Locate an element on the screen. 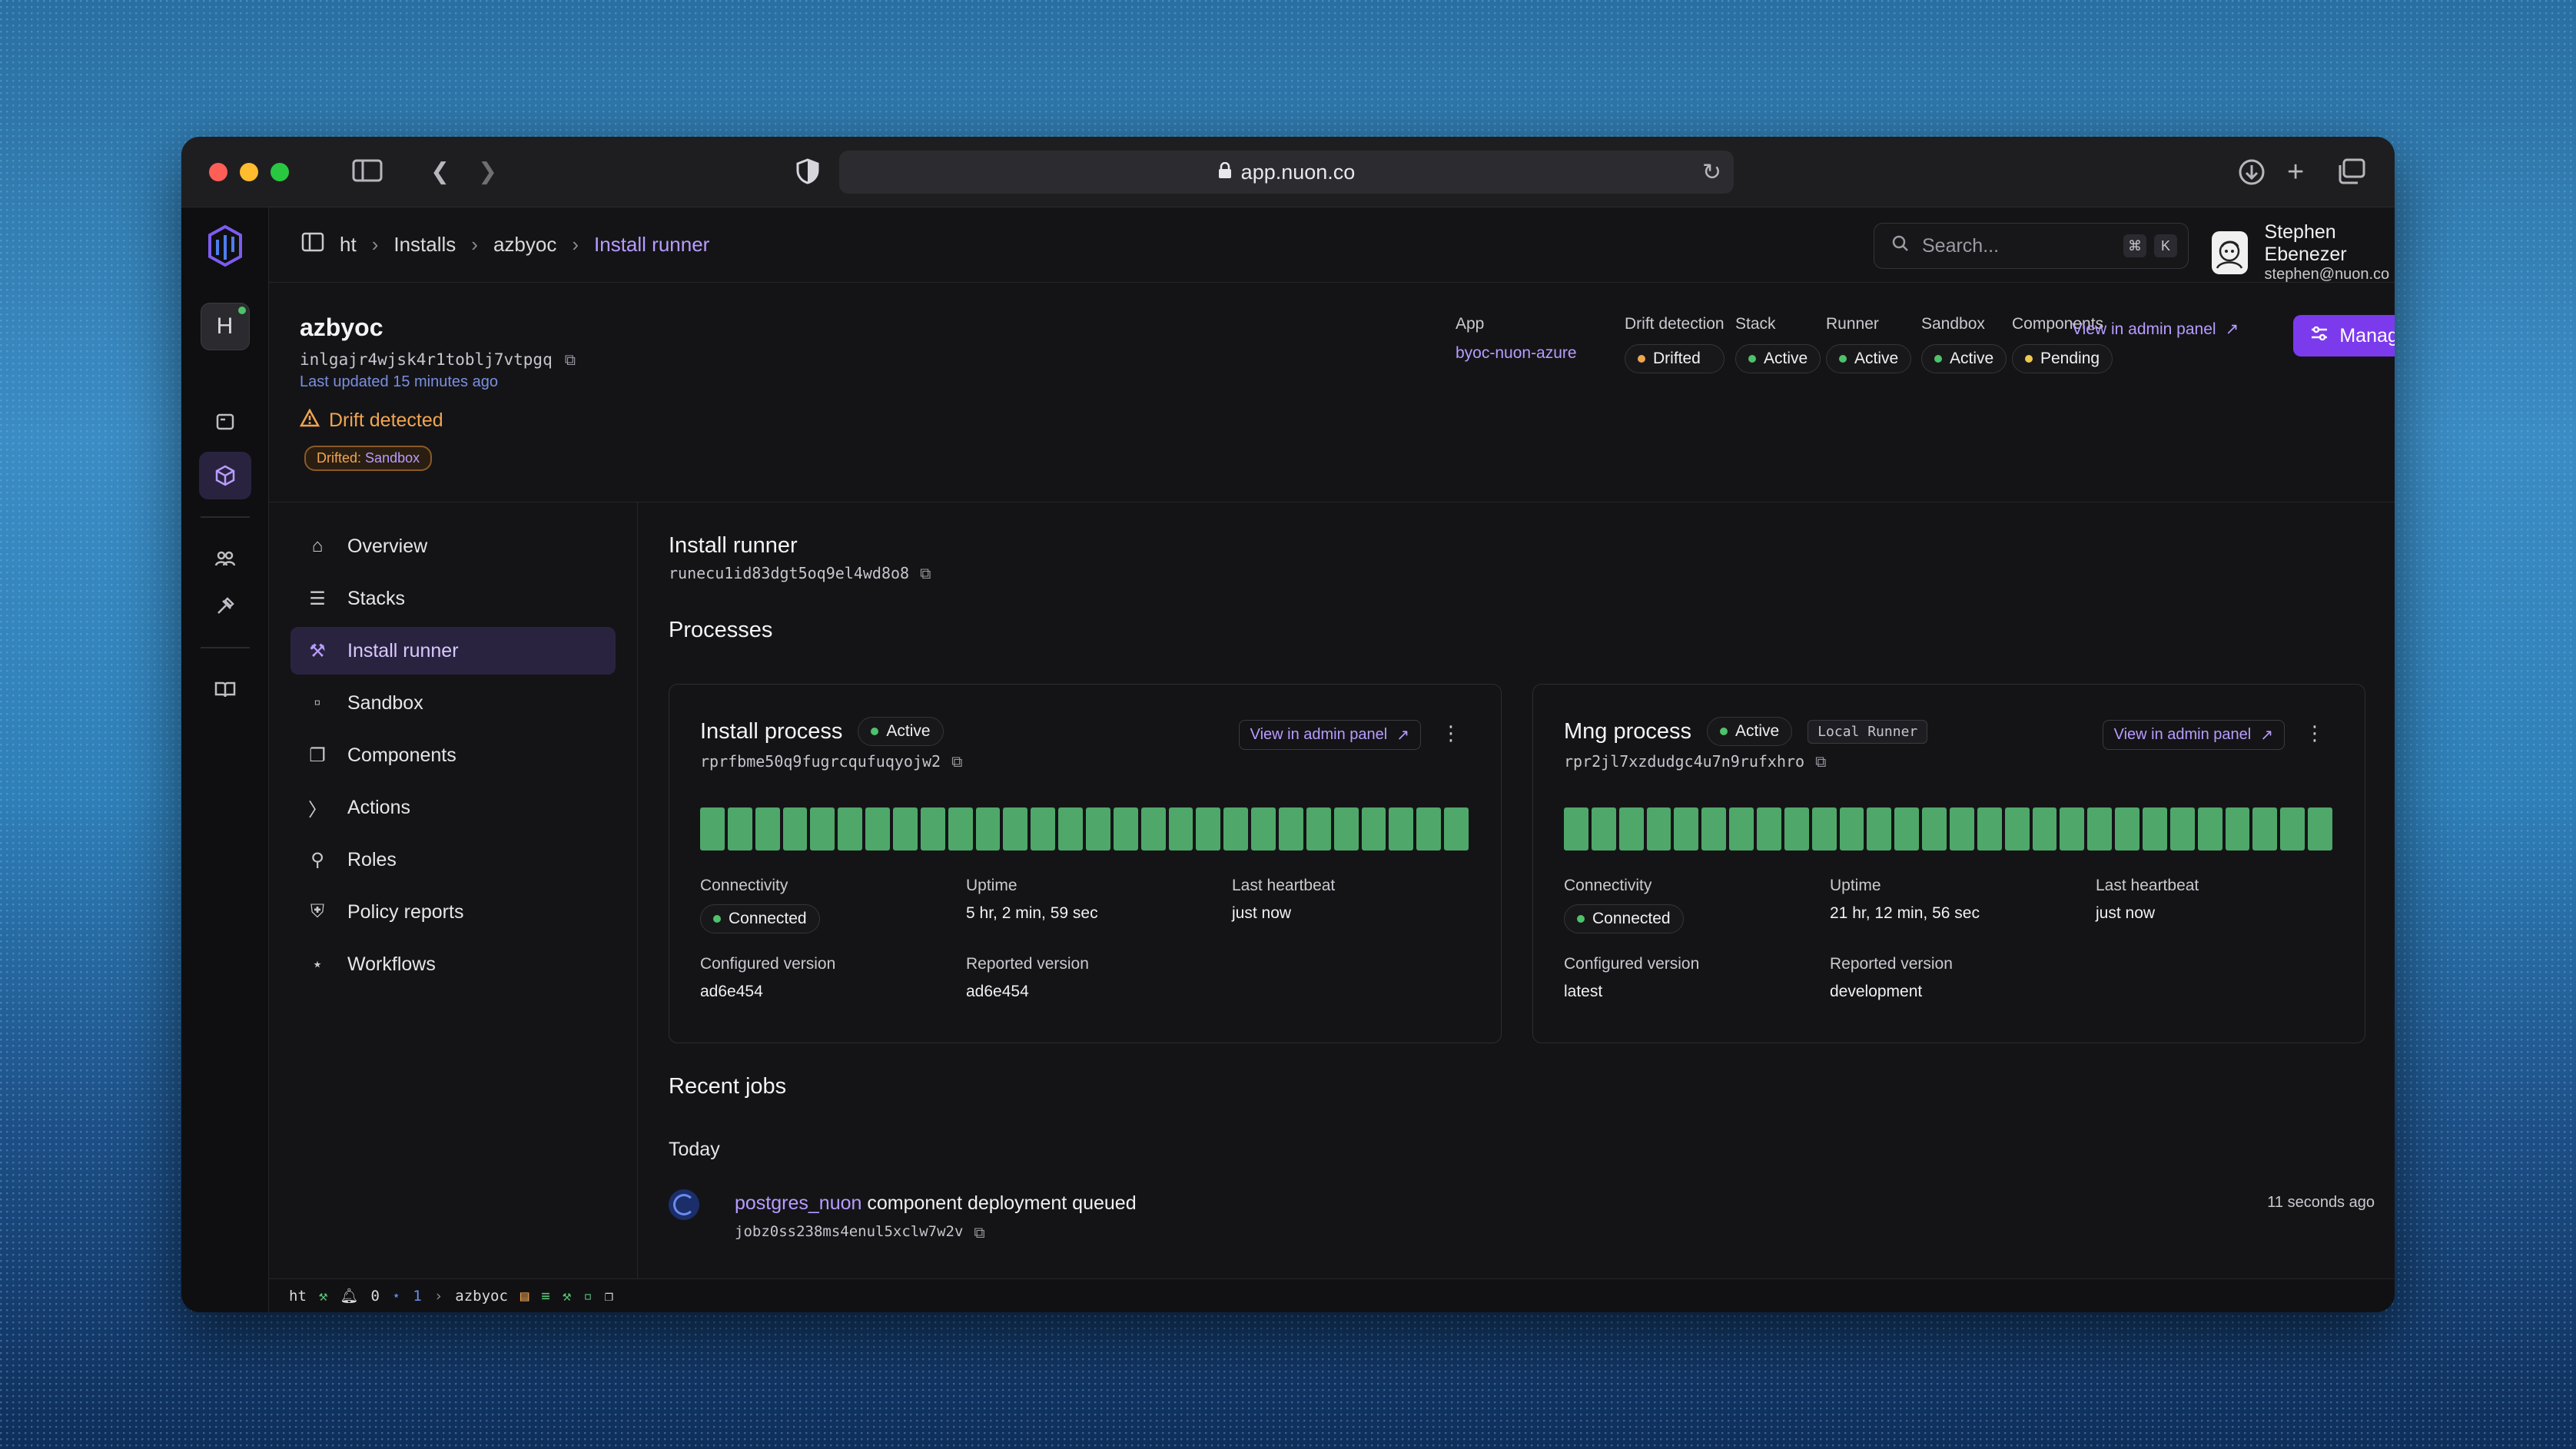 The height and width of the screenshot is (1449, 2576). view-in-admin-link: View in admin panel ↗ is located at coordinates (2155, 330).